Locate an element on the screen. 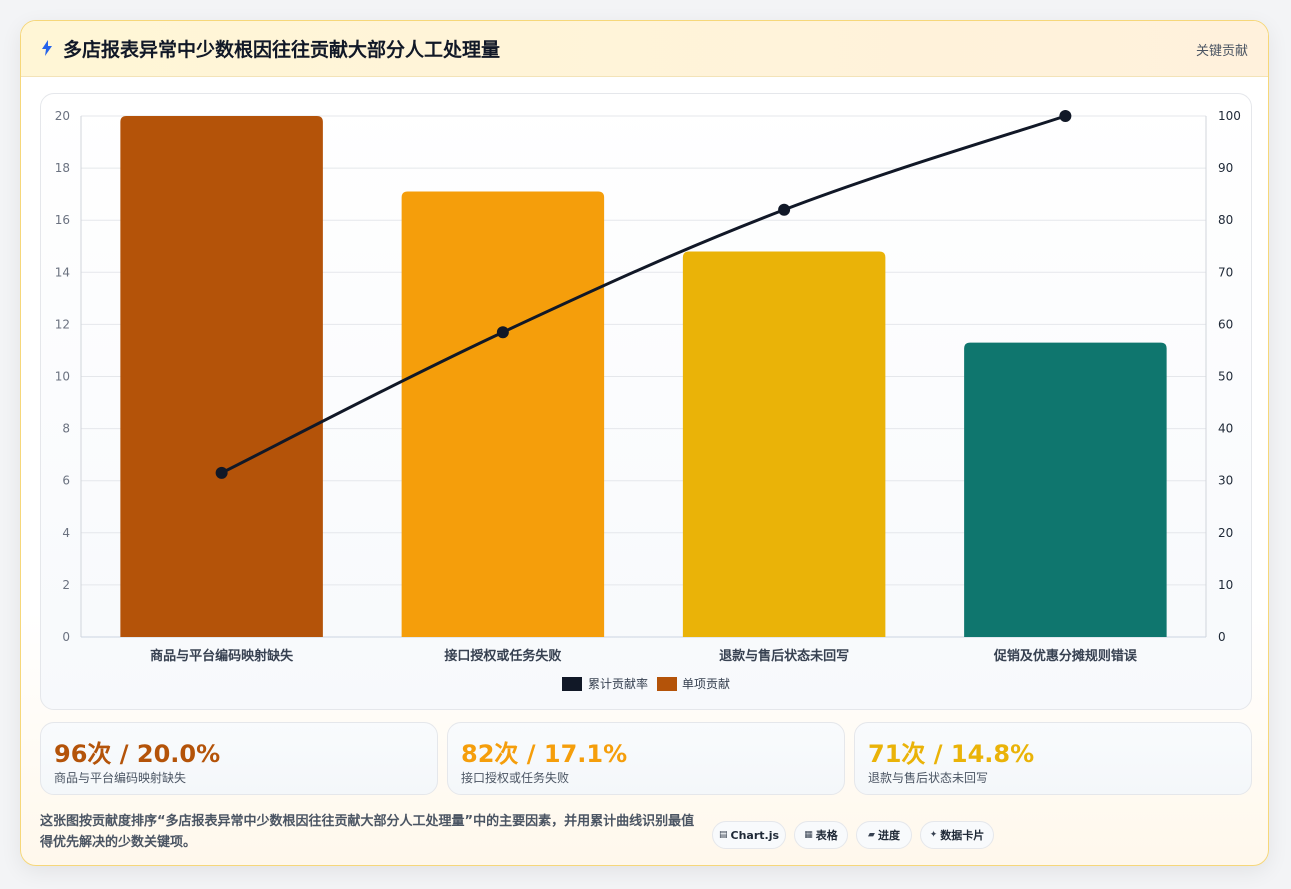 The width and height of the screenshot is (1291, 889). chart-icon: ▤ is located at coordinates (723, 835).